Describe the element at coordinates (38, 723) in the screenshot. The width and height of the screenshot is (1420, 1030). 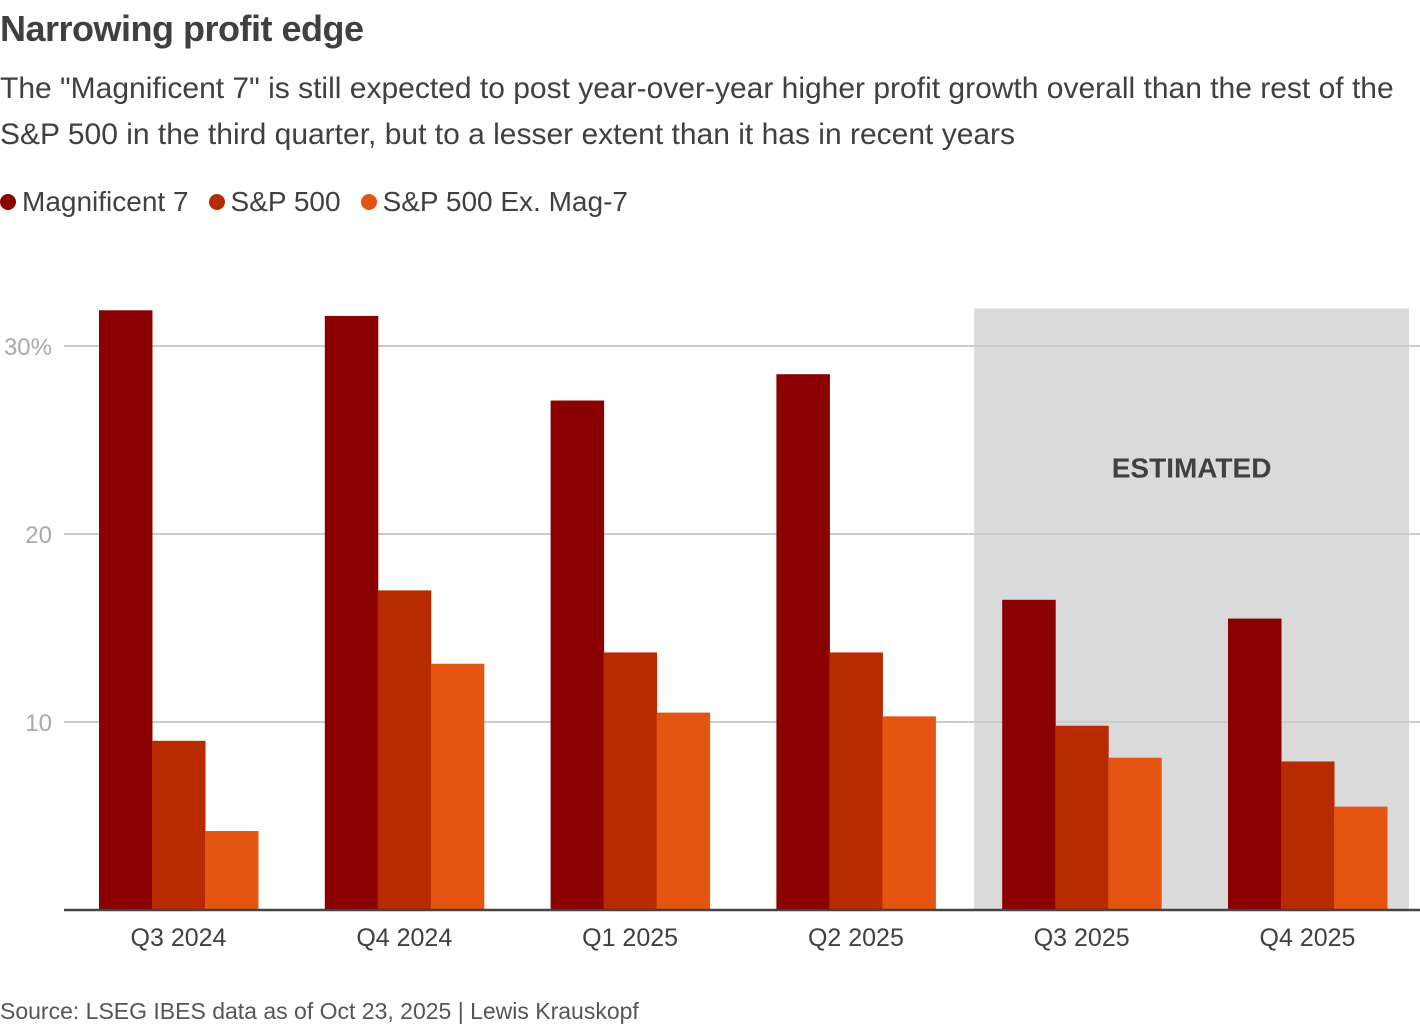
I see `y-tick-label: 10` at that location.